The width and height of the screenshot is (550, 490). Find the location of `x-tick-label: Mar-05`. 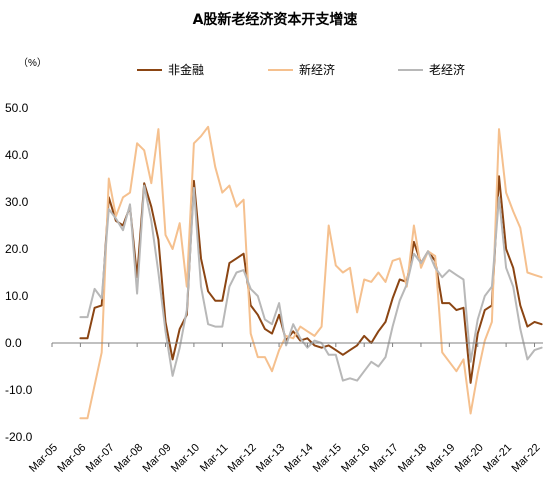

x-tick-label: Mar-05 is located at coordinates (43, 458).